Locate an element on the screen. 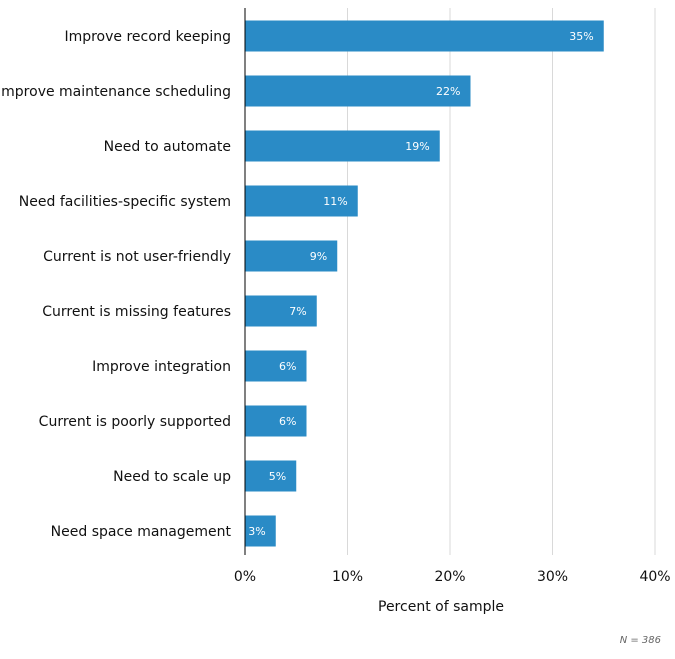 This screenshot has width=675, height=659. category-label: Current is missing features is located at coordinates (136, 312).